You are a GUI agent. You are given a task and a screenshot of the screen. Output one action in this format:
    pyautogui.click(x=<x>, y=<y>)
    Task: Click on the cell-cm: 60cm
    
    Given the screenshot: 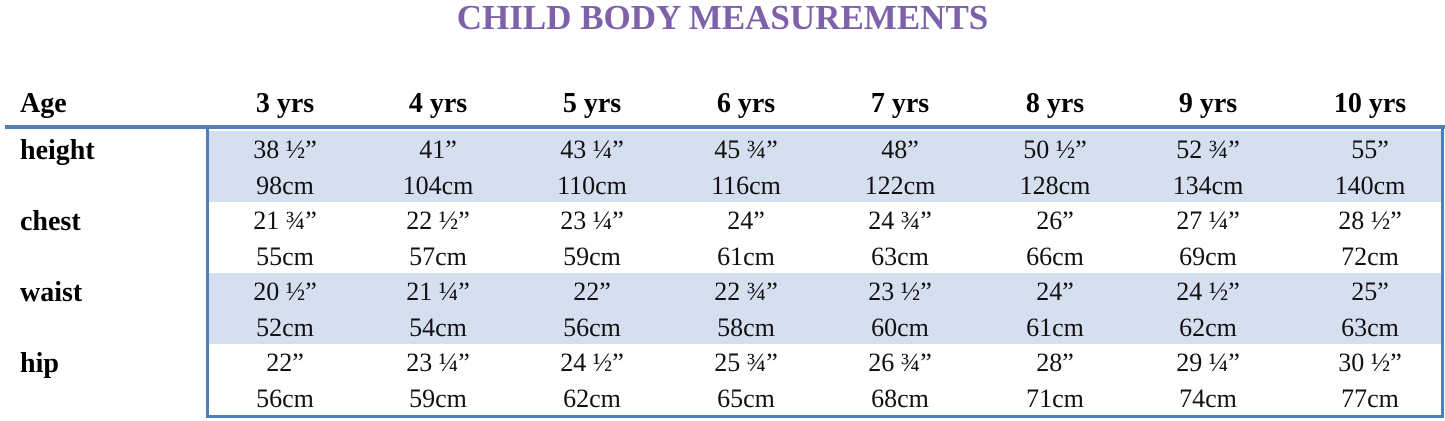 What is the action you would take?
    pyautogui.click(x=900, y=327)
    